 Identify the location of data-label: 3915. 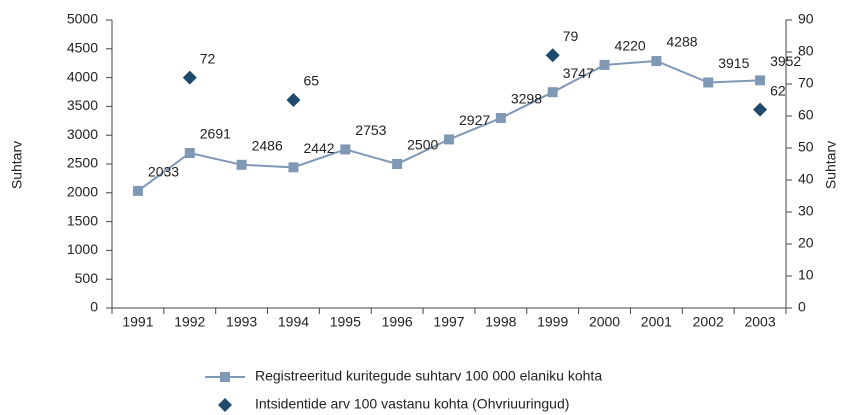
(733, 63).